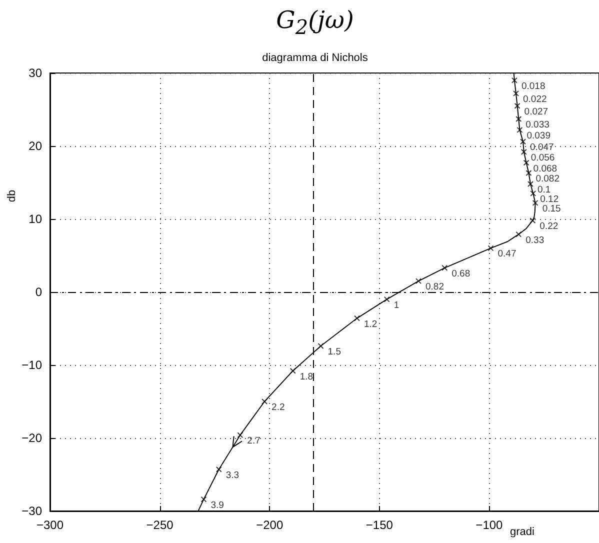  Describe the element at coordinates (538, 124) in the screenshot. I see `annotation: 0.033` at that location.